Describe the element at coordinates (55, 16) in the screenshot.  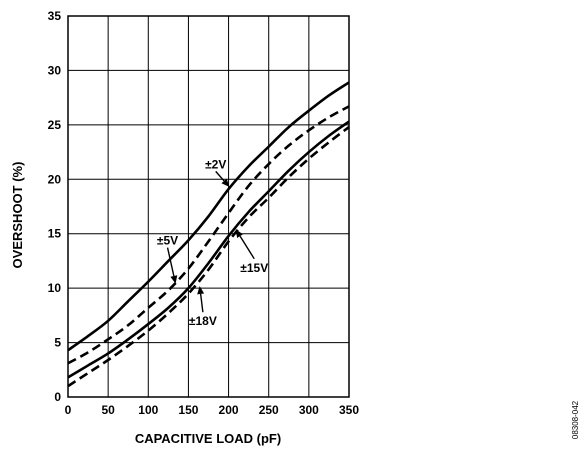
I see `y-tick-label: 35` at that location.